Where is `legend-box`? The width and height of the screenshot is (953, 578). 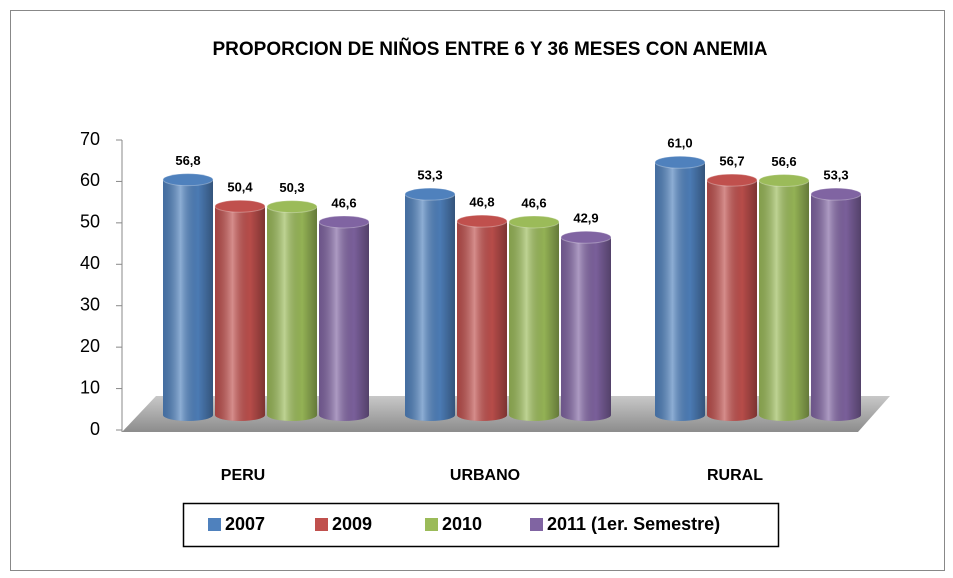 legend-box is located at coordinates (481, 525).